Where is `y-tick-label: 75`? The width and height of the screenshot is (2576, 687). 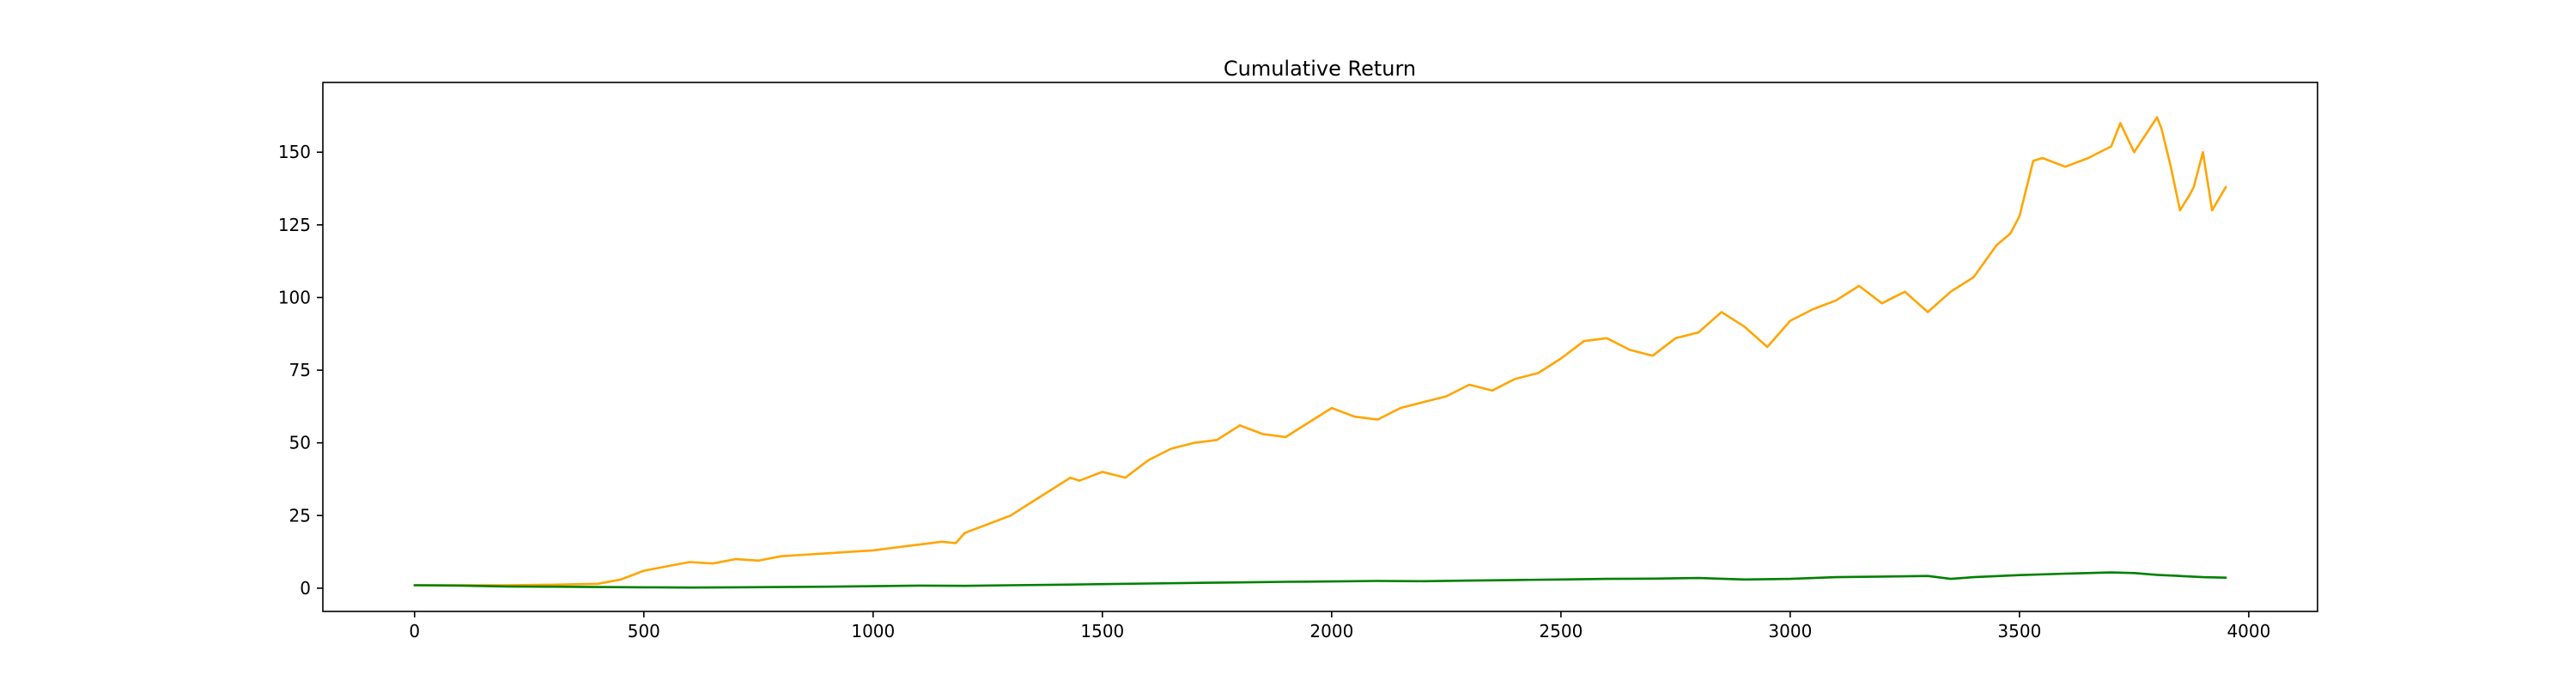
y-tick-label: 75 is located at coordinates (300, 370).